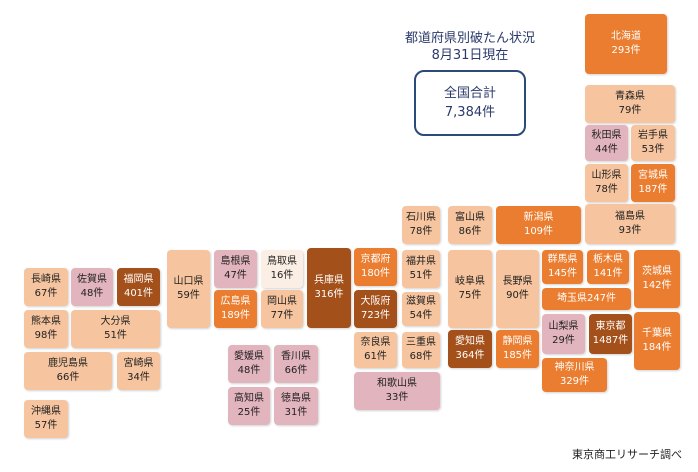 This screenshot has height=472, width=698. What do you see at coordinates (46, 287) in the screenshot?
I see `pref-nagasaki: 長崎県 67件` at bounding box center [46, 287].